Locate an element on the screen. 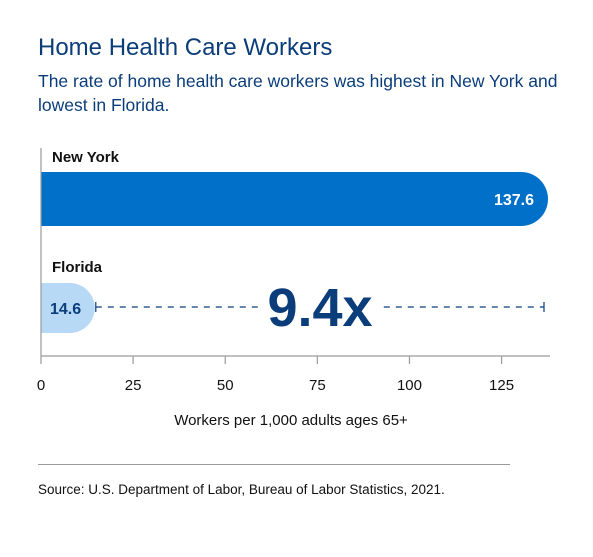 Image resolution: width=593 pixels, height=557 pixels. chart-title: Home Health Care Workers is located at coordinates (185, 47).